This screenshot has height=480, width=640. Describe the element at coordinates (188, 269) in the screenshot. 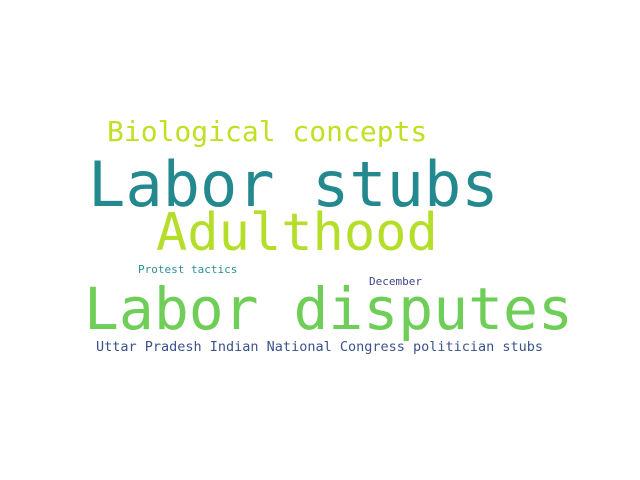

I see `word-protest-tactics: Protest tactics` at that location.